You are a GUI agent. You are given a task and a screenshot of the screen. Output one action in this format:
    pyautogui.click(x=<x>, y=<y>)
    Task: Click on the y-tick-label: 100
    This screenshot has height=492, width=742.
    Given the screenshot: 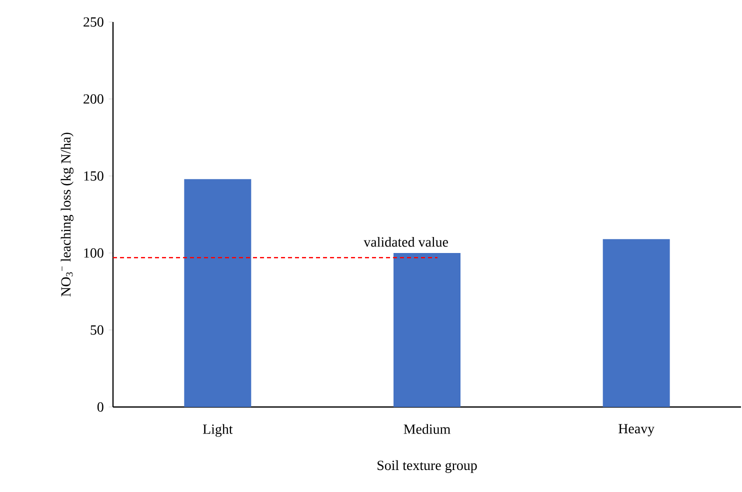 What is the action you would take?
    pyautogui.click(x=94, y=253)
    